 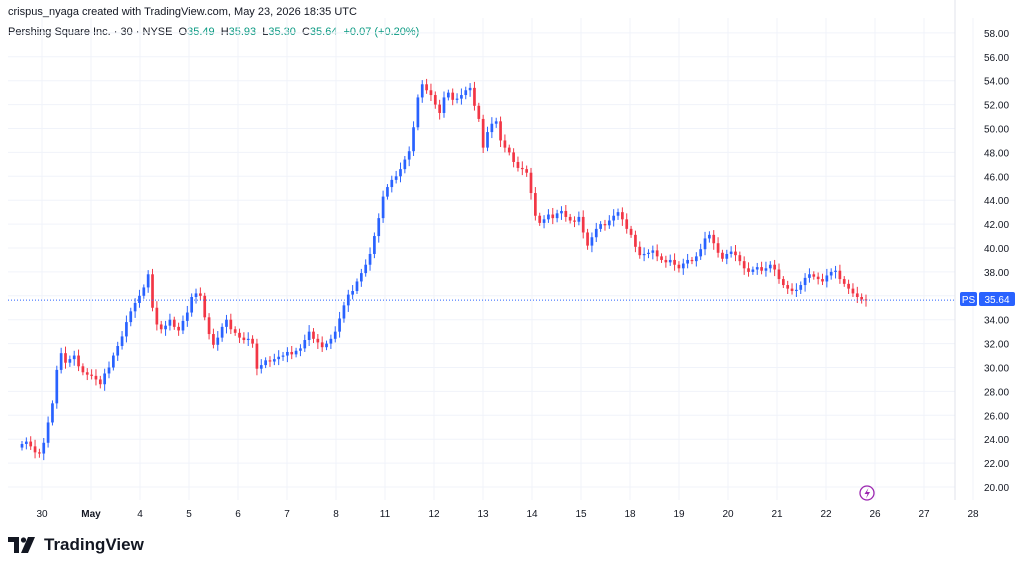 I want to click on x-tick-label: 15, so click(x=581, y=514).